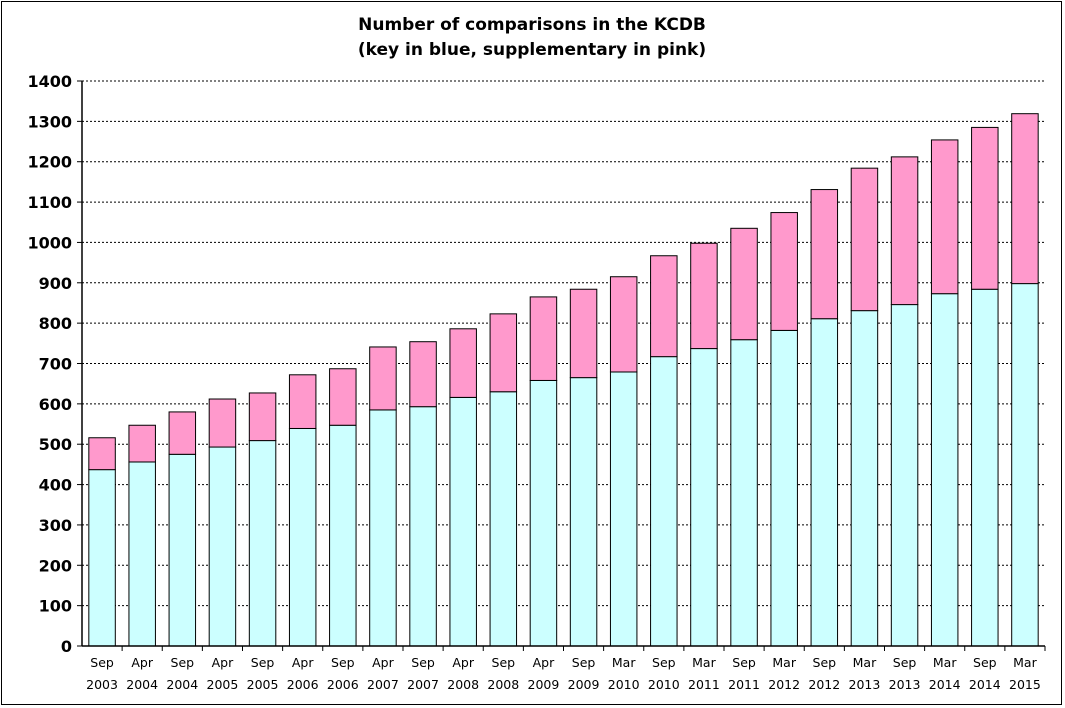 This screenshot has width=1065, height=708. I want to click on x-tick-label-year: 2015, so click(1025, 684).